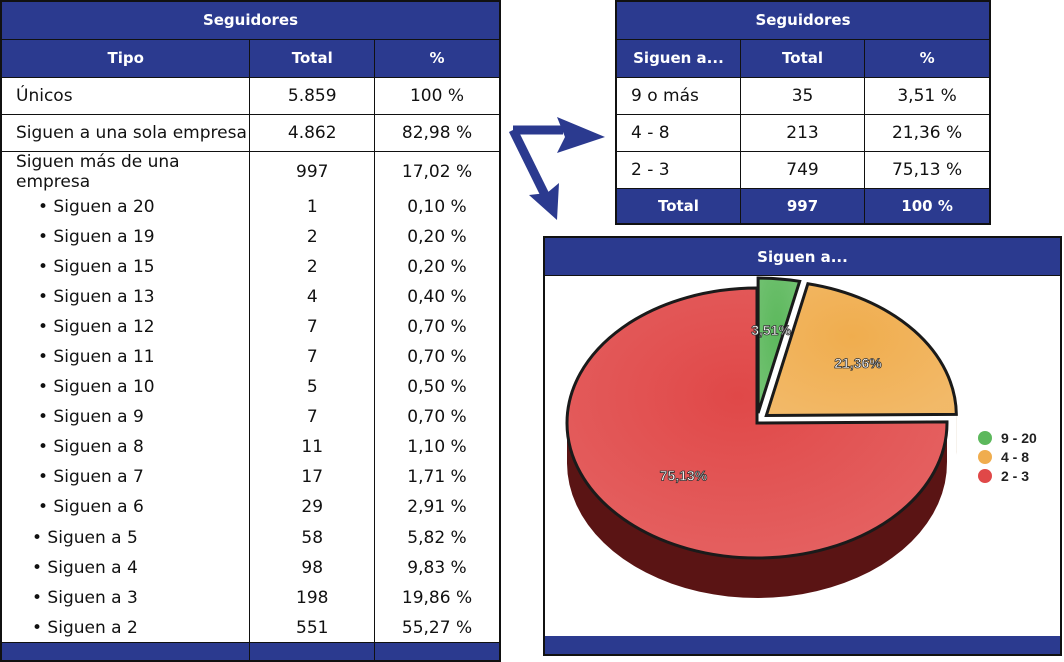  What do you see at coordinates (125, 58) in the screenshot?
I see `header-tipo: Tipo` at bounding box center [125, 58].